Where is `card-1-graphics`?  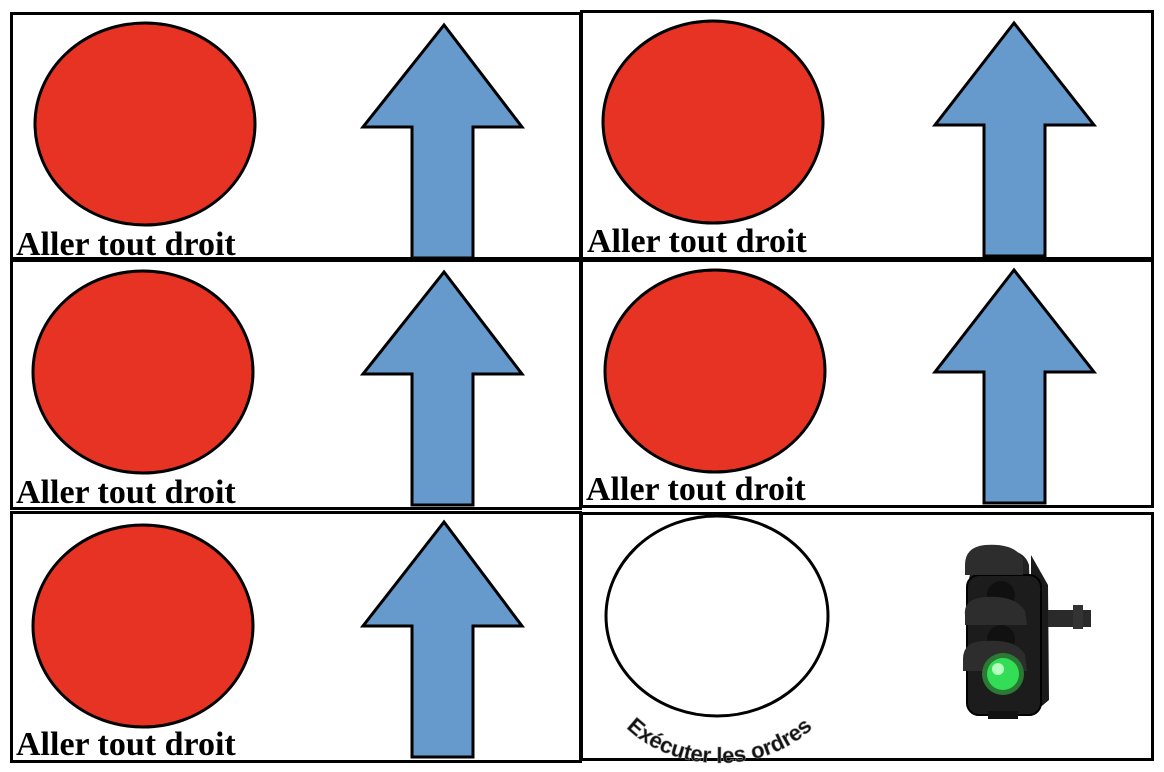 card-1-graphics is located at coordinates (279, 140).